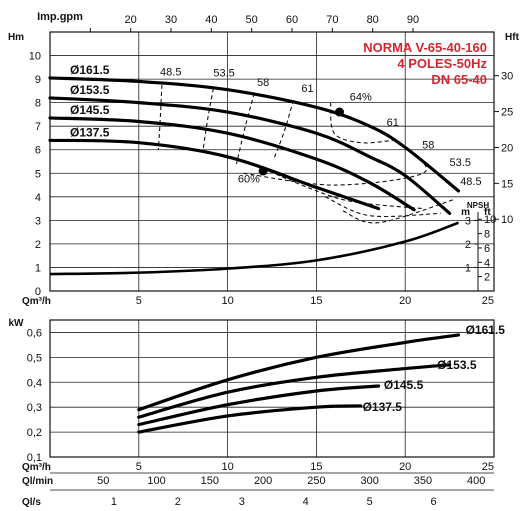 This screenshot has height=511, width=529. What do you see at coordinates (38, 292) in the screenshot?
I see `y-left-tick-label: 0` at bounding box center [38, 292].